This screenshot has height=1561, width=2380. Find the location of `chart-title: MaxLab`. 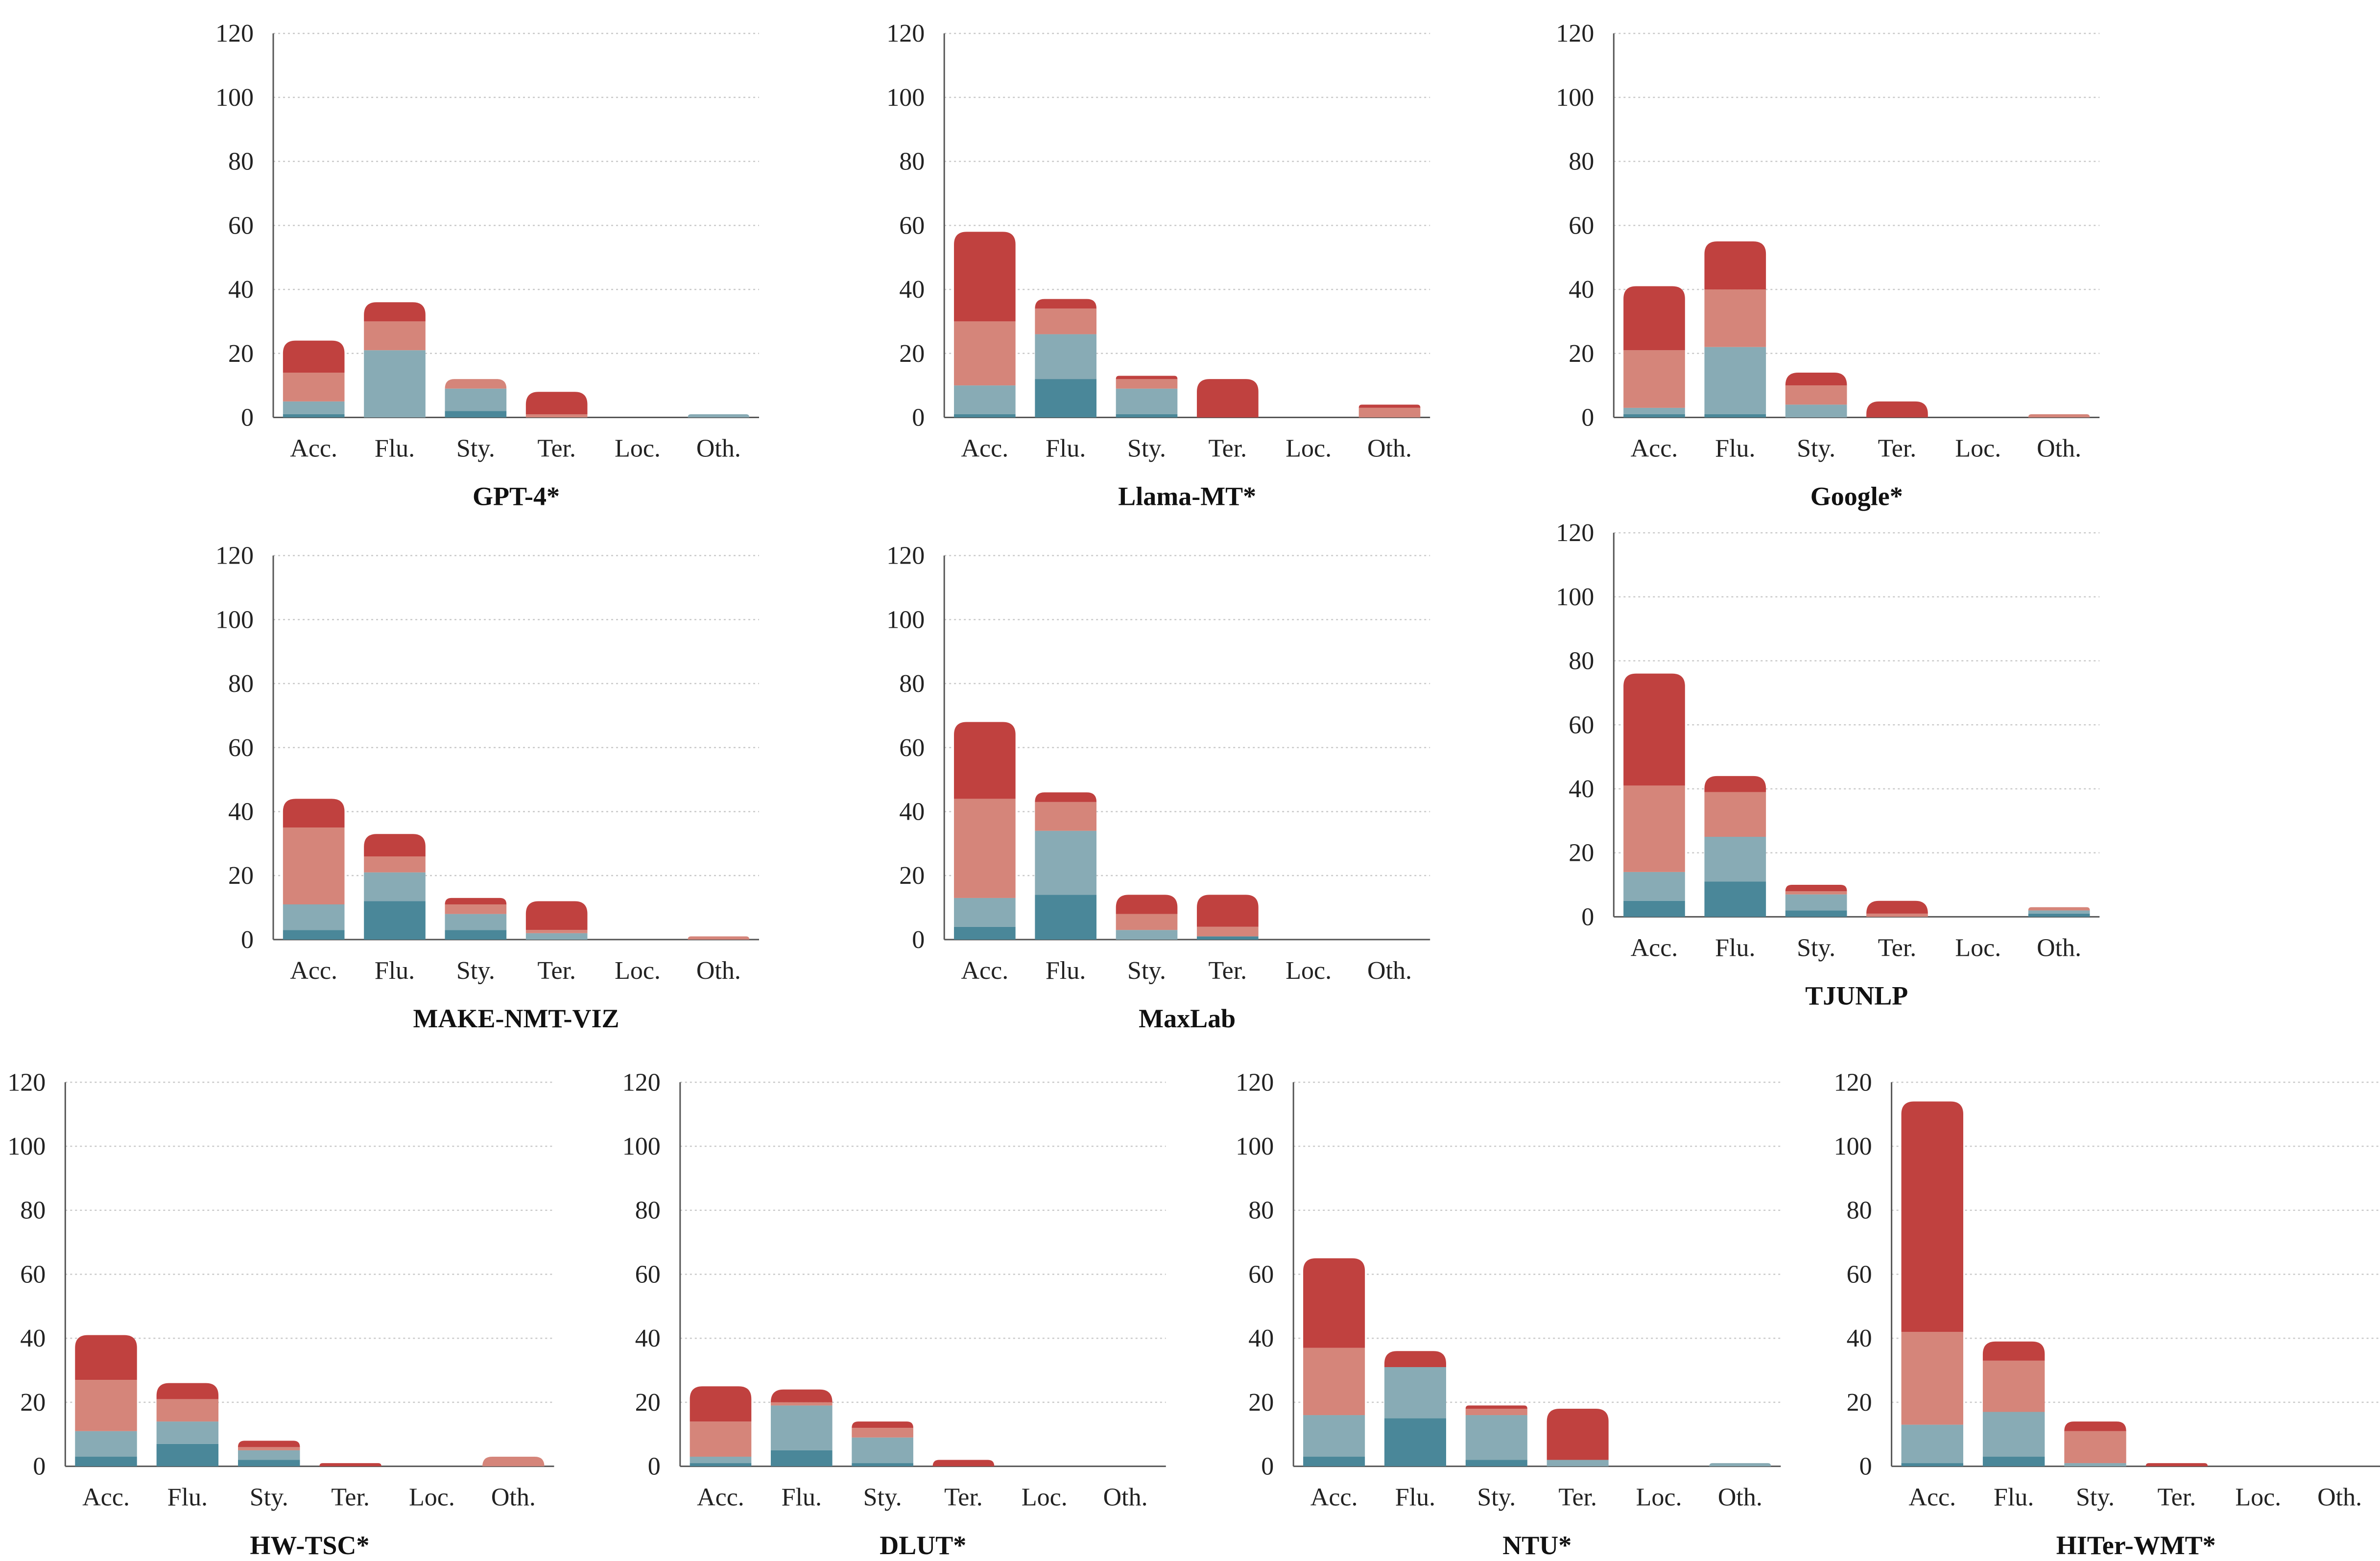

chart-title: MaxLab is located at coordinates (1187, 1018).